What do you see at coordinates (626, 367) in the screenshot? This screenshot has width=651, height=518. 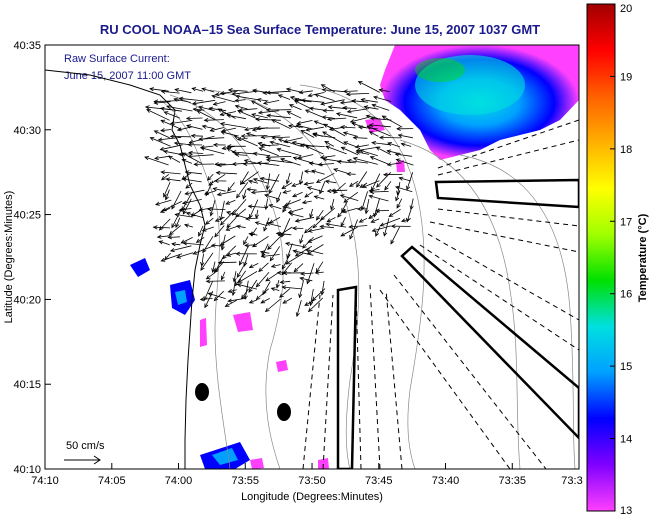 I see `colorbar-tick-label: 15` at bounding box center [626, 367].